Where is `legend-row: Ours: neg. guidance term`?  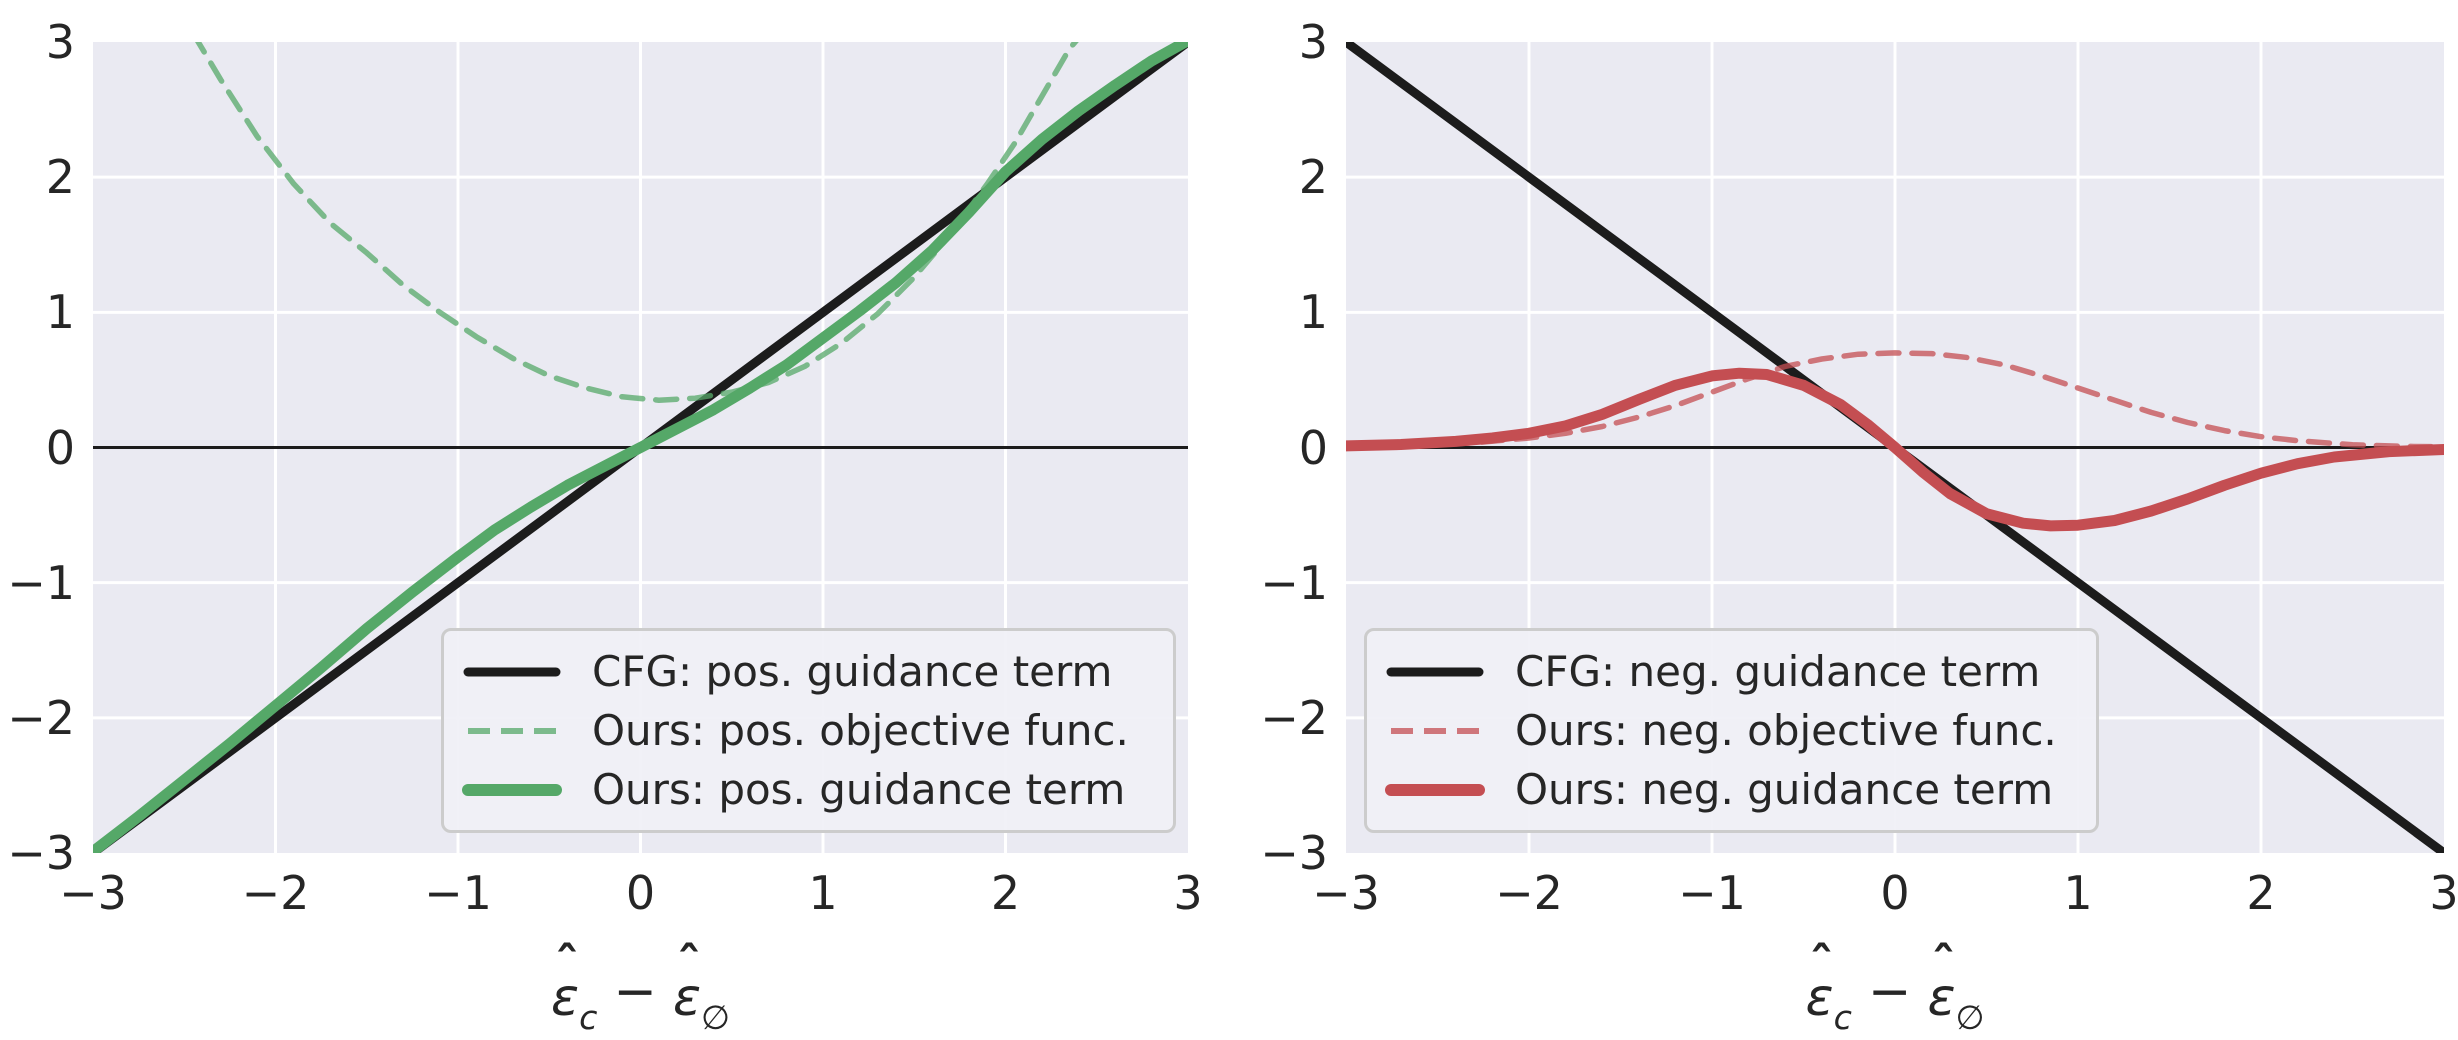
legend-row: Ours: neg. guidance term is located at coordinates (1733, 789).